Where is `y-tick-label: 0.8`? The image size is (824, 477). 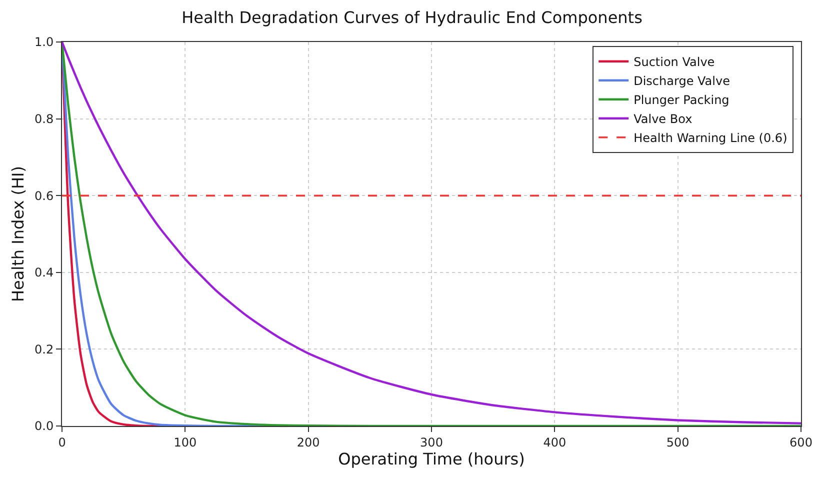 y-tick-label: 0.8 is located at coordinates (44, 119).